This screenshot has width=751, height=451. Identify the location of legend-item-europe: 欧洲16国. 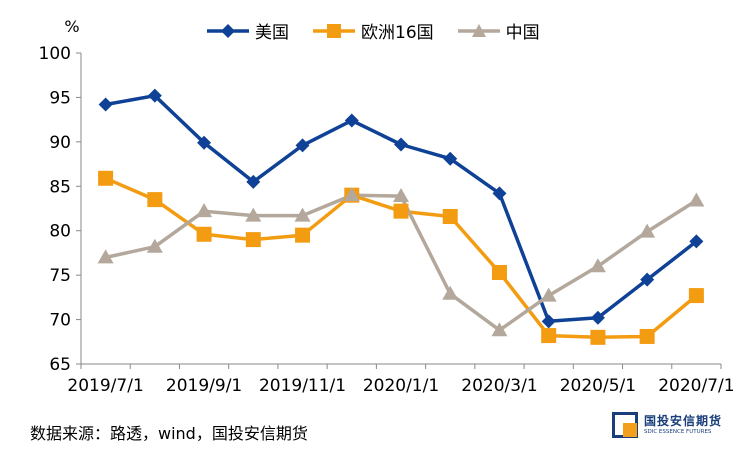
(372, 30).